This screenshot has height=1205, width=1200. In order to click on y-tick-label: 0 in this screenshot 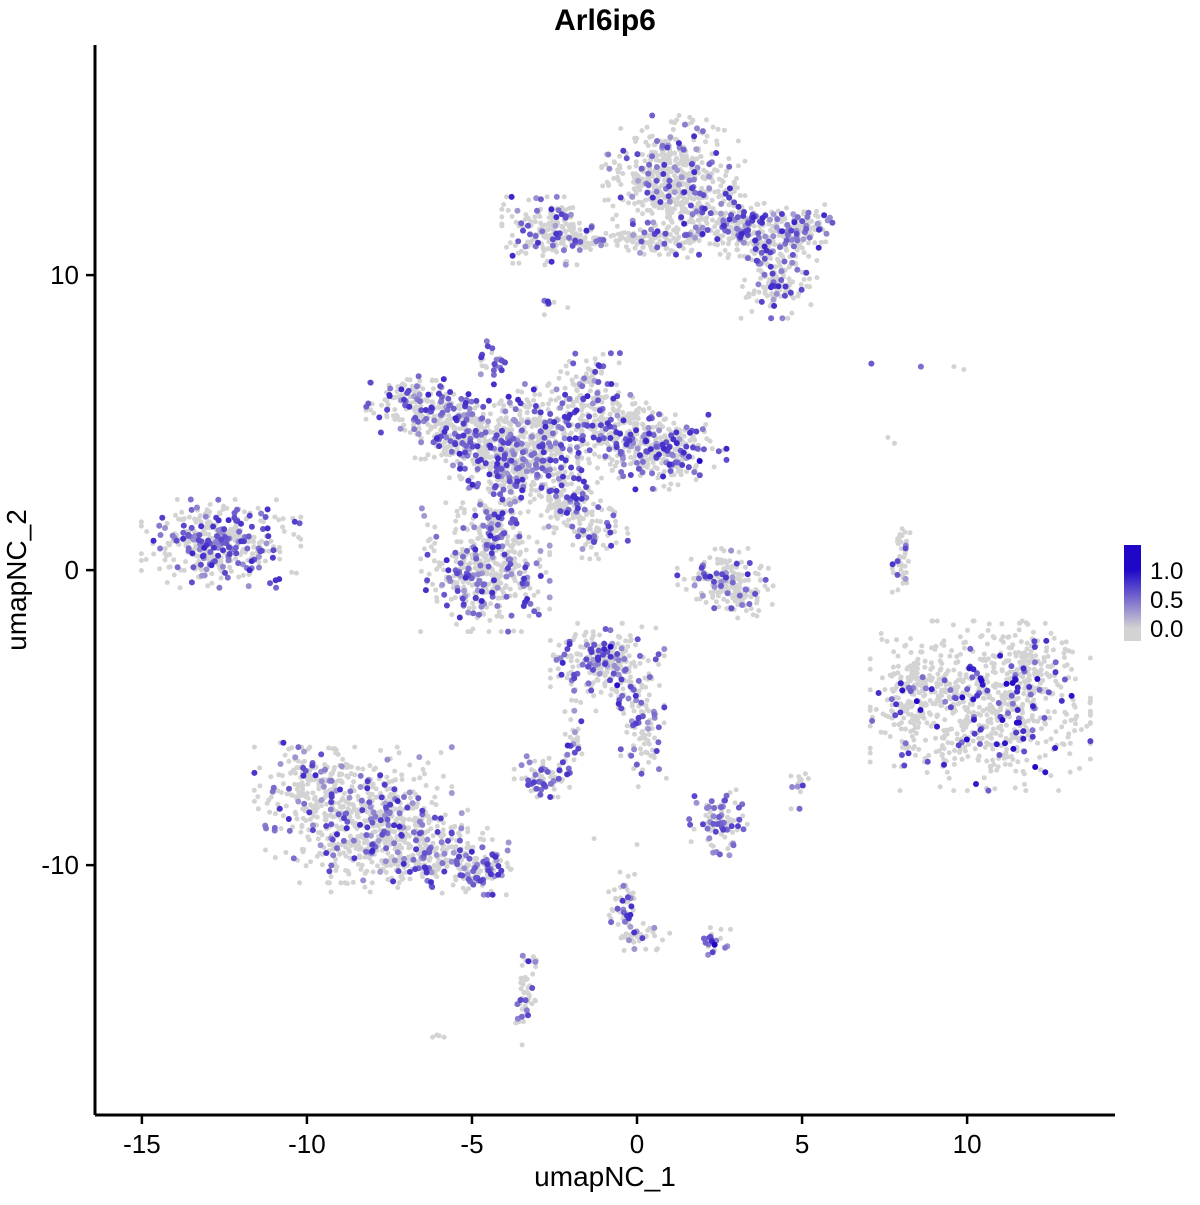, I will do `click(72, 570)`.